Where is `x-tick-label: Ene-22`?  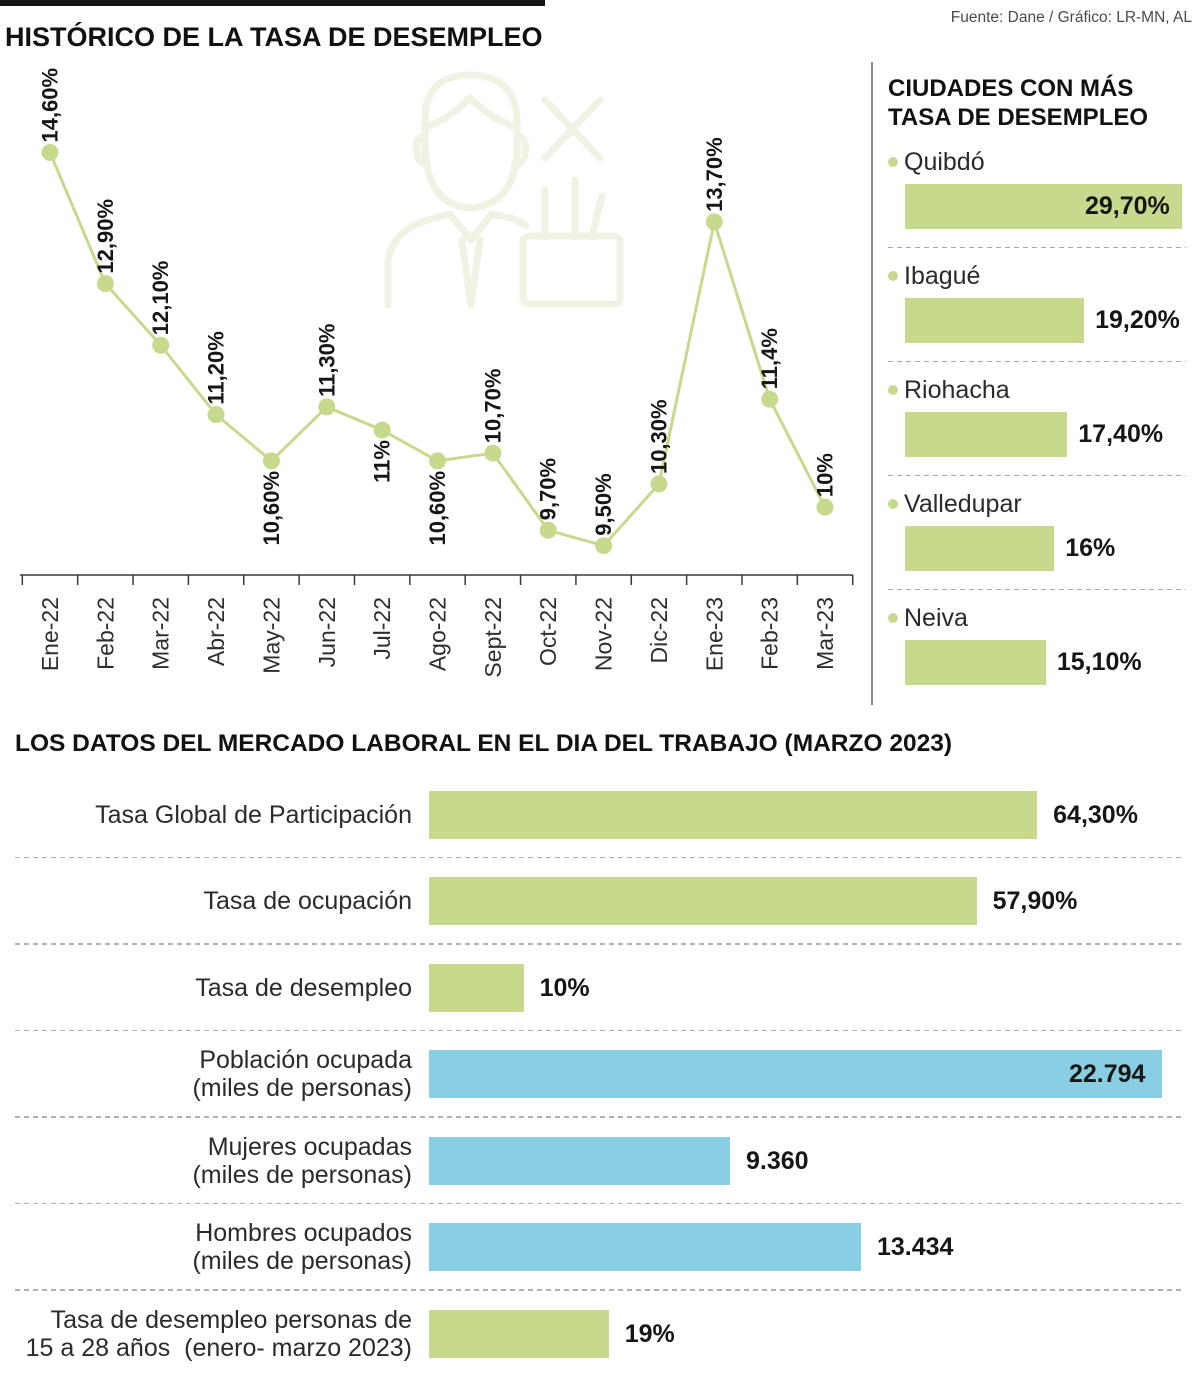
x-tick-label: Ene-22 is located at coordinates (50, 634).